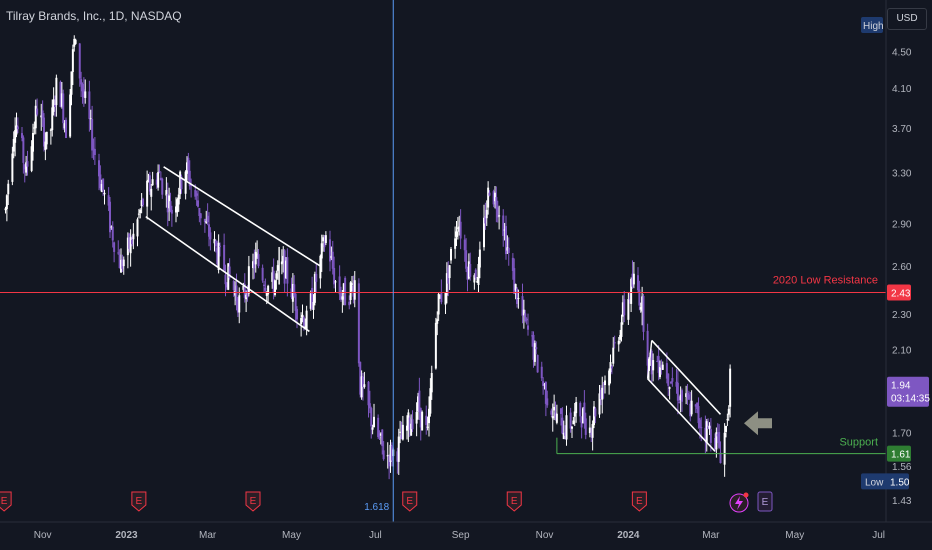  What do you see at coordinates (907, 19) in the screenshot?
I see `currency-button: USD` at bounding box center [907, 19].